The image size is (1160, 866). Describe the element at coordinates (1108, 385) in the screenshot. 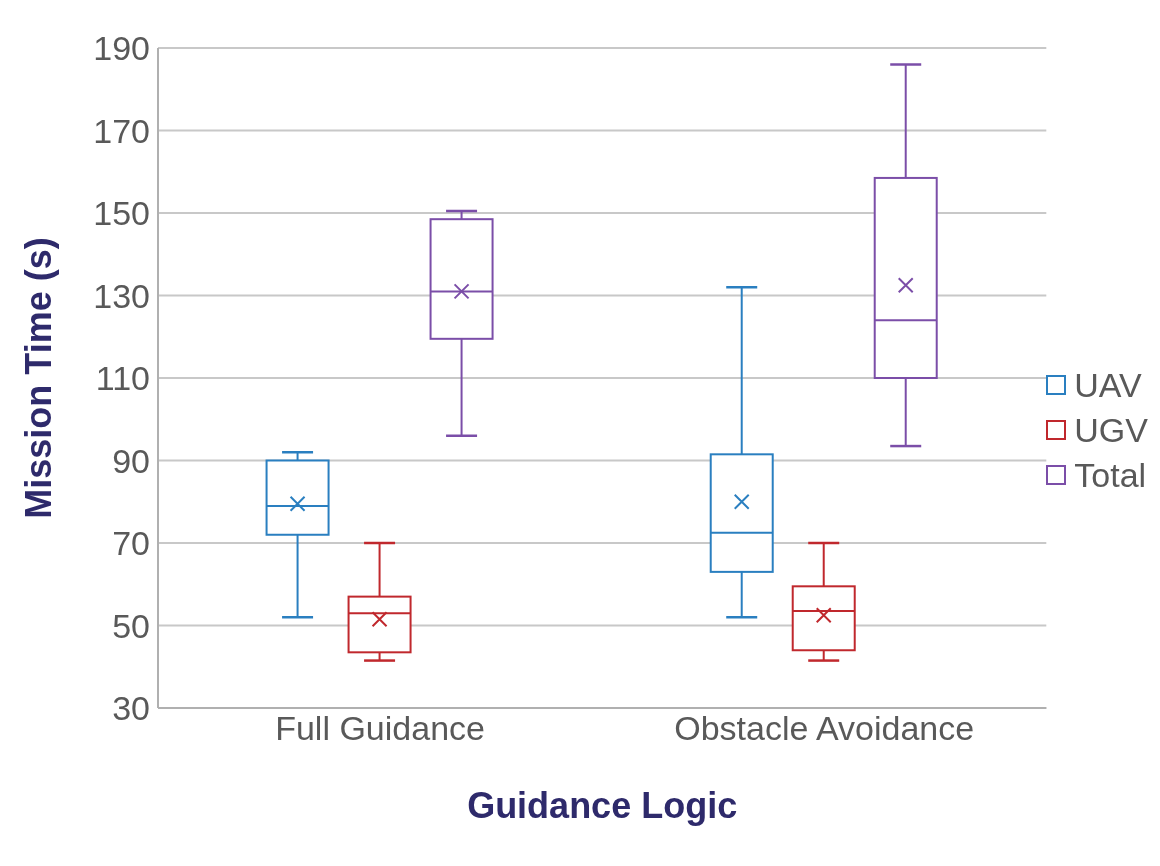

I see `legend-label: UAV` at that location.